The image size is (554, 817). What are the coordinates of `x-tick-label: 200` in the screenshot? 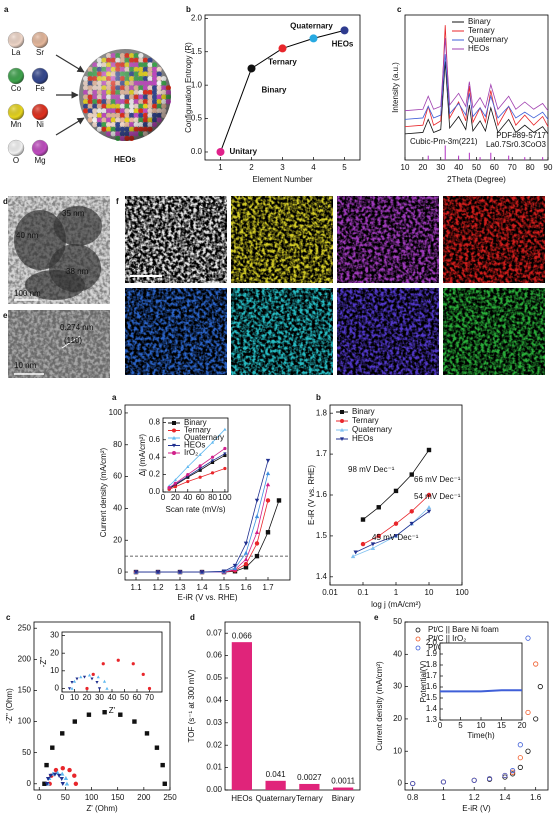 It's located at (144, 797).